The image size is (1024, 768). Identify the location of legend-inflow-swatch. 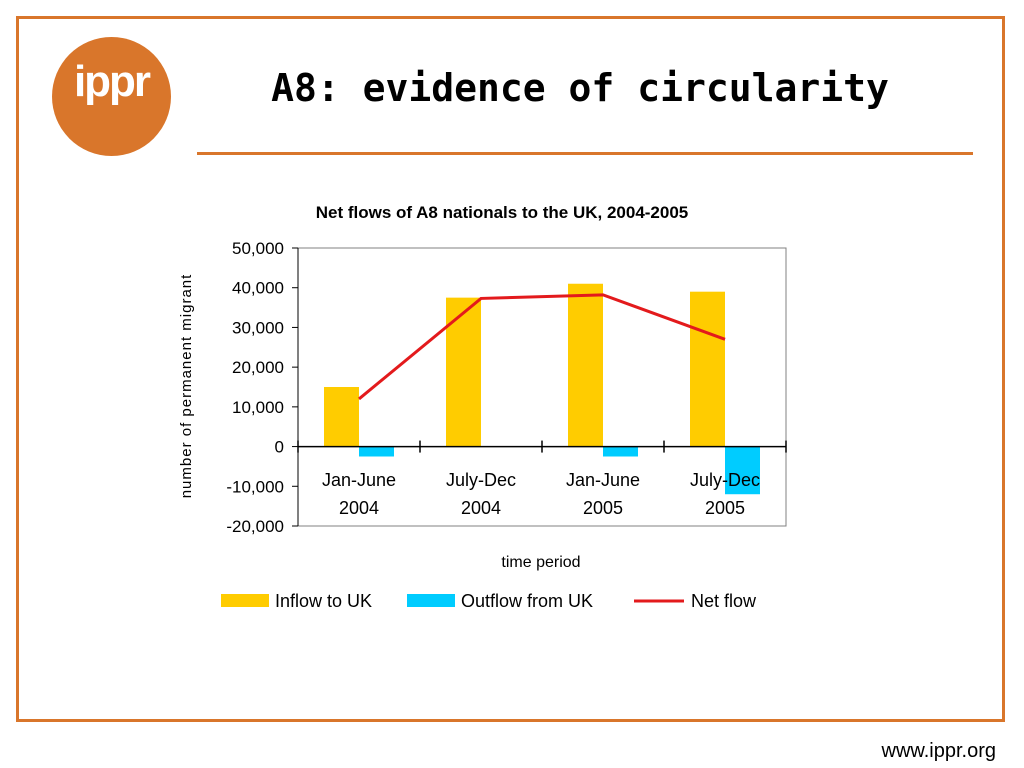
(245, 600).